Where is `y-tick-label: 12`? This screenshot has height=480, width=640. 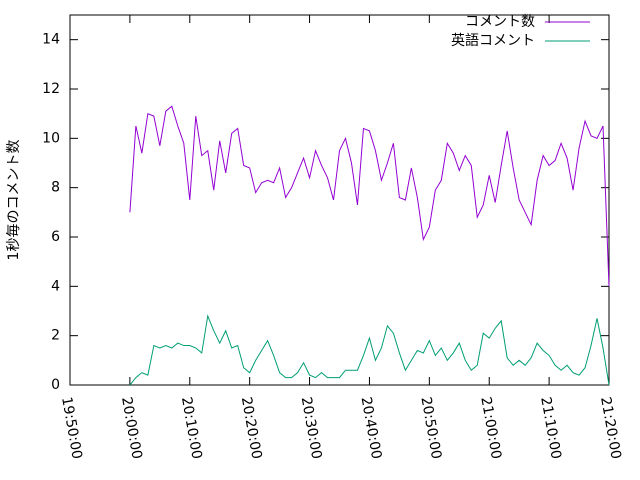 y-tick-label: 12 is located at coordinates (51, 89).